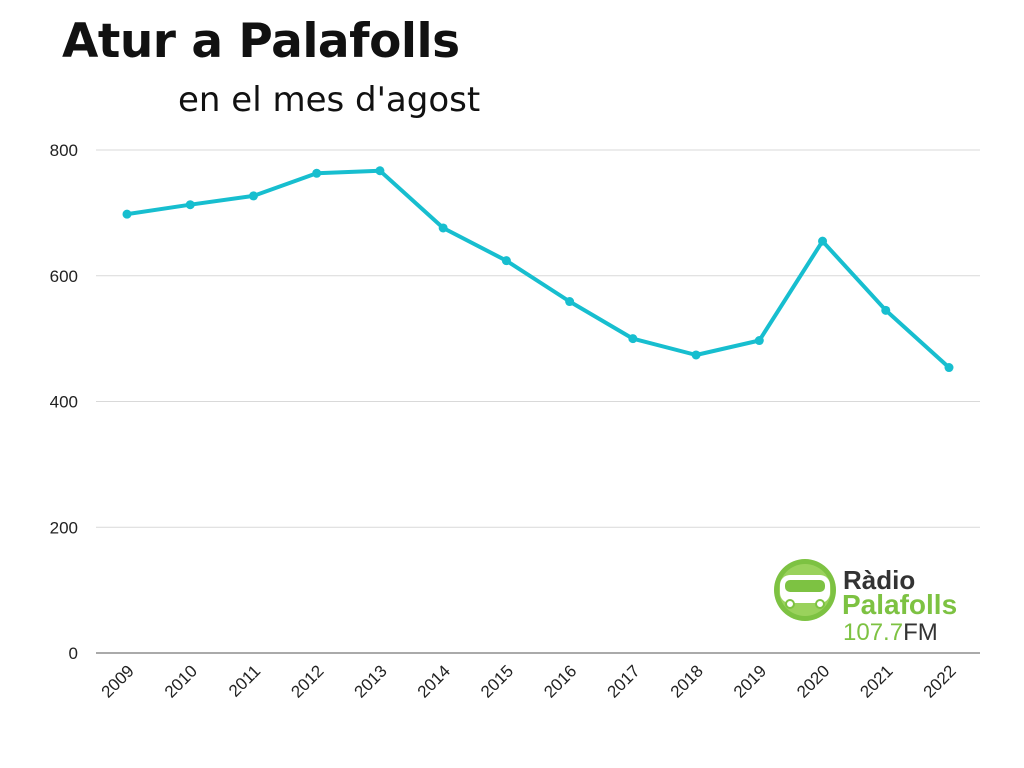  What do you see at coordinates (73, 653) in the screenshot?
I see `y-tick-label: 0` at bounding box center [73, 653].